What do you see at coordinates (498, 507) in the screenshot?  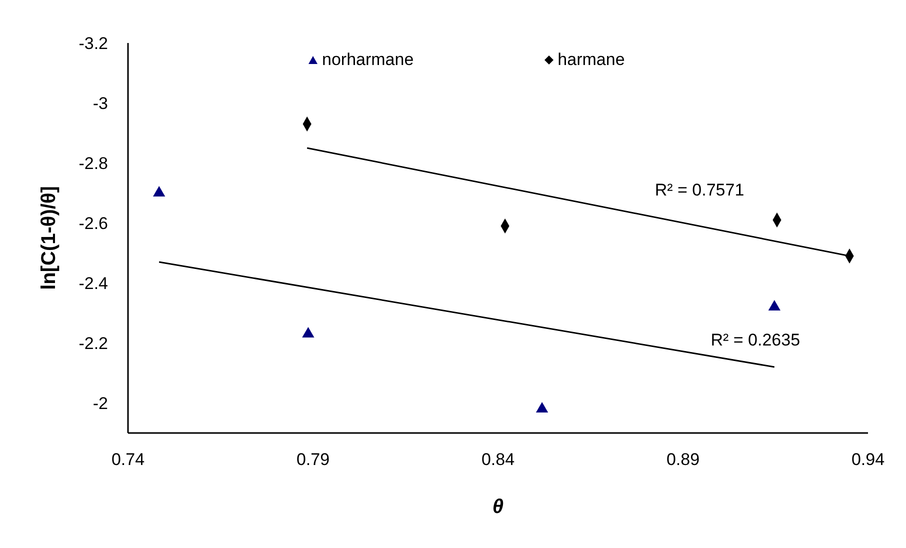 I see `x-axis-title: θ` at bounding box center [498, 507].